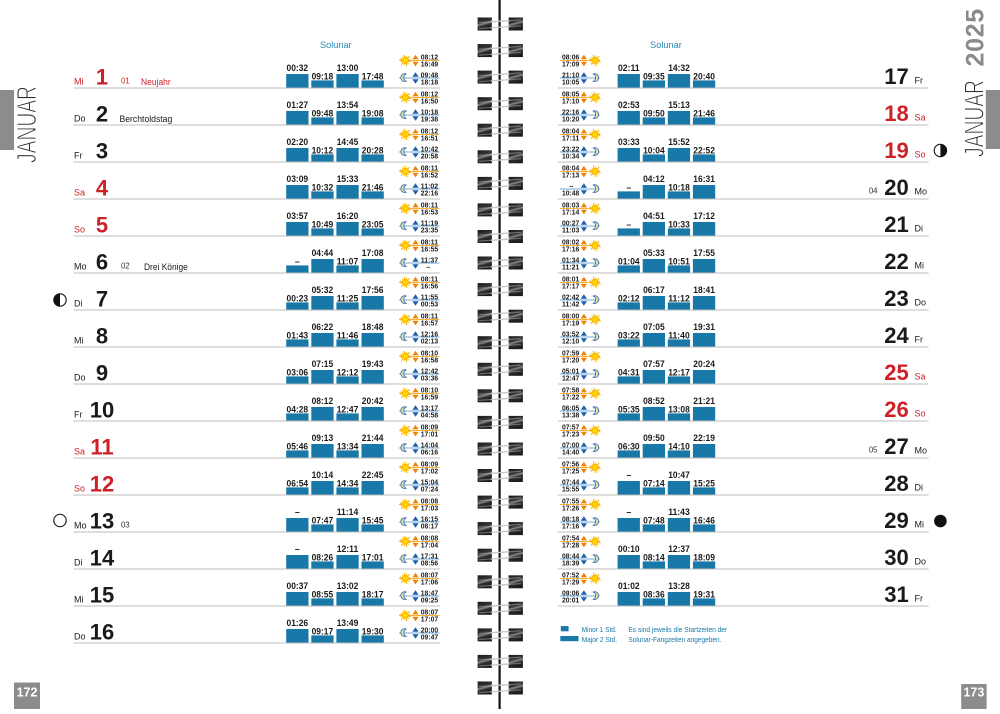 This screenshot has width=1000, height=714. Describe the element at coordinates (348, 447) in the screenshot. I see `svg-text: 13:34` at that location.